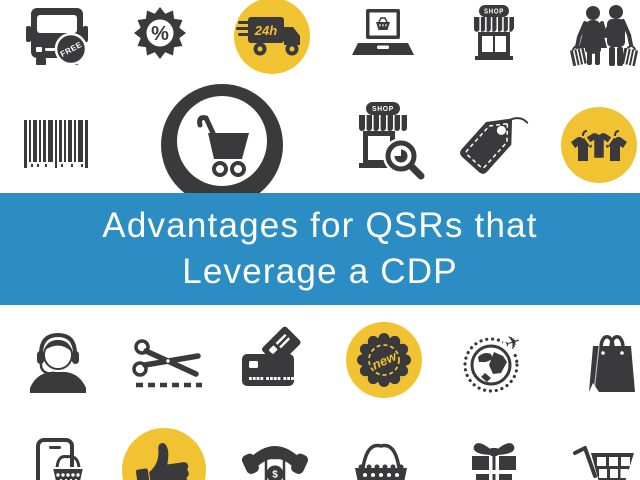 The image size is (640, 480). Describe the element at coordinates (494, 145) in the screenshot. I see `price-tag-icon` at that location.